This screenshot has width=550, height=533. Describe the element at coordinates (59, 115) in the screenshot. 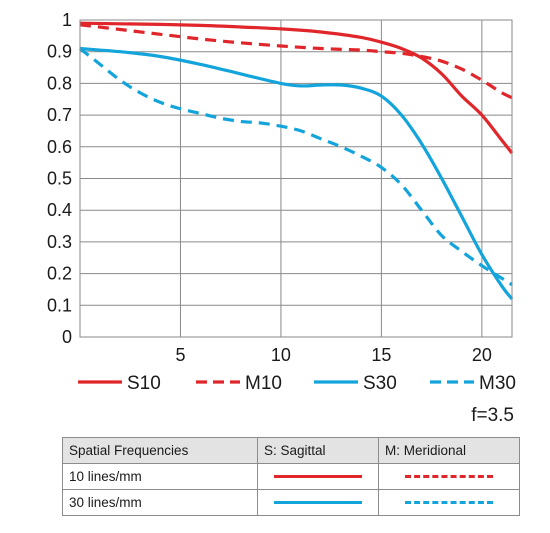

I see `y-tick-label: 0.7` at that location.